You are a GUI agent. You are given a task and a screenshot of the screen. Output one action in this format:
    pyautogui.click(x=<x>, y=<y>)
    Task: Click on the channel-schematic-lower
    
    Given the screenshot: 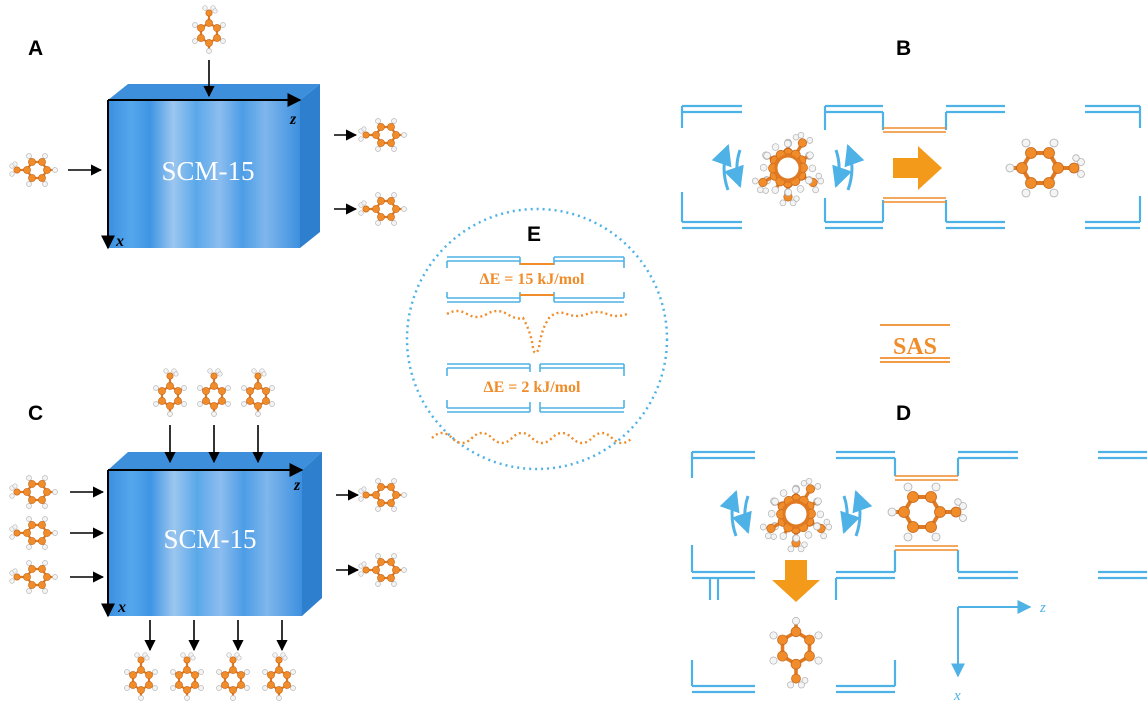 What is the action you would take?
    pyautogui.click(x=535, y=388)
    